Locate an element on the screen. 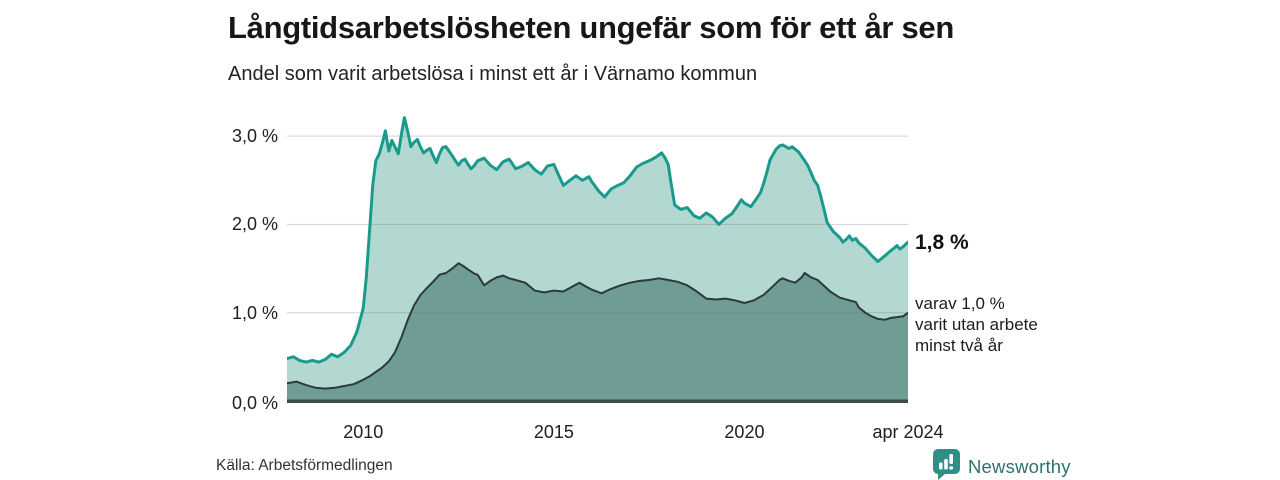  y-tick-label: 3,0 % is located at coordinates (254, 136).